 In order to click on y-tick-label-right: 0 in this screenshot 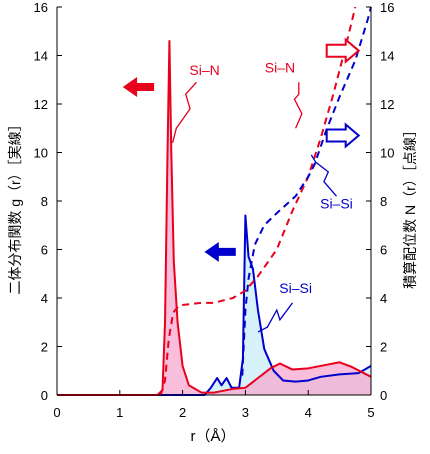, I will do `click(383, 395)`.